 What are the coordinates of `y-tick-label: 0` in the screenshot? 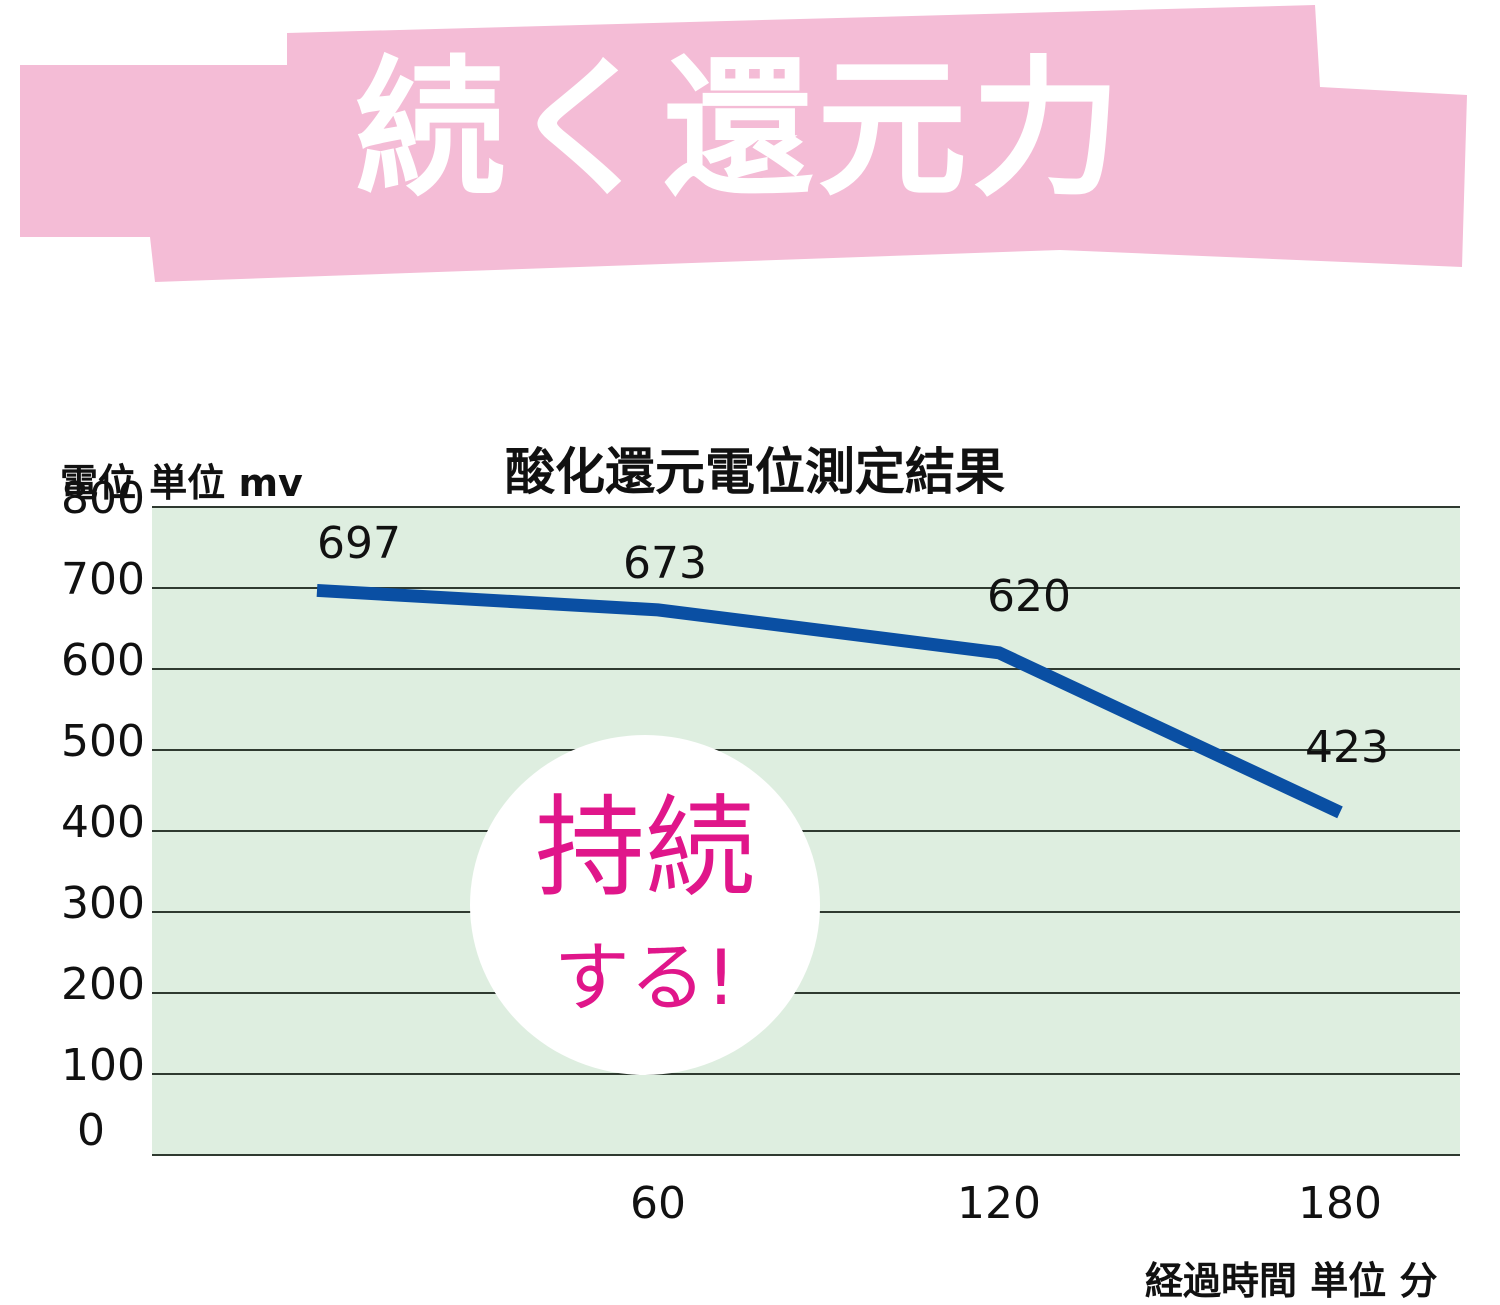 It's located at (91, 1130).